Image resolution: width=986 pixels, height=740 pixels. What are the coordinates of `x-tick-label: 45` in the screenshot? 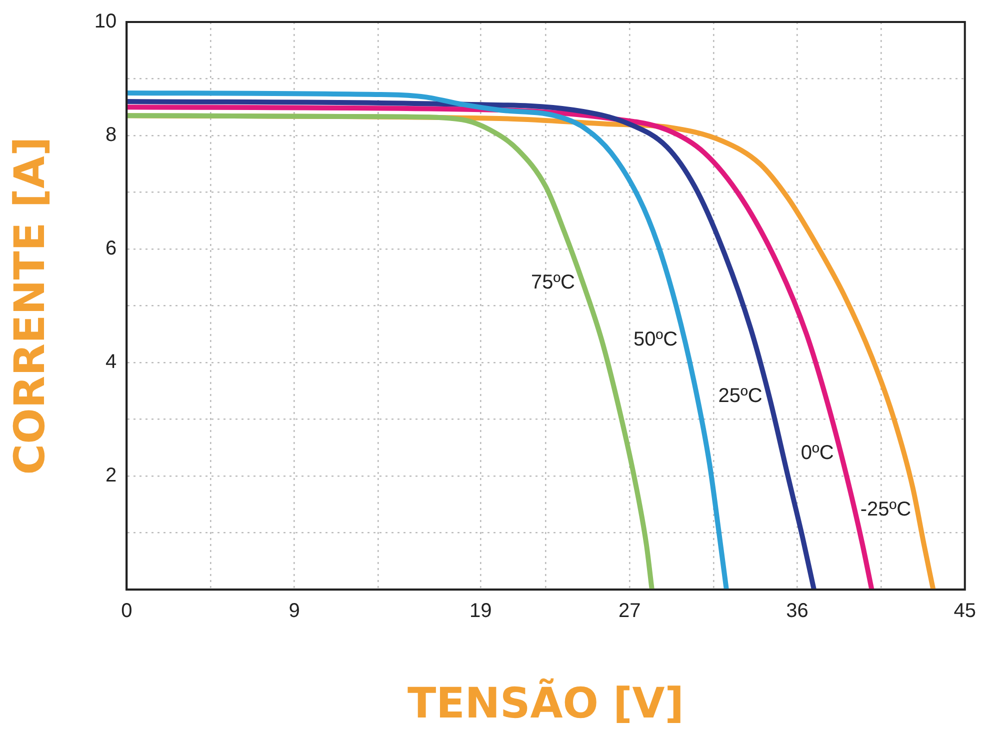 It's located at (965, 611).